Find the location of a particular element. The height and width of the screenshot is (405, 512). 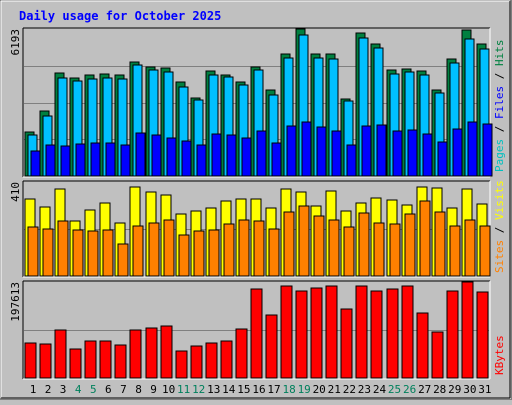

x-tick-label-day-26: 26 is located at coordinates (409, 389).